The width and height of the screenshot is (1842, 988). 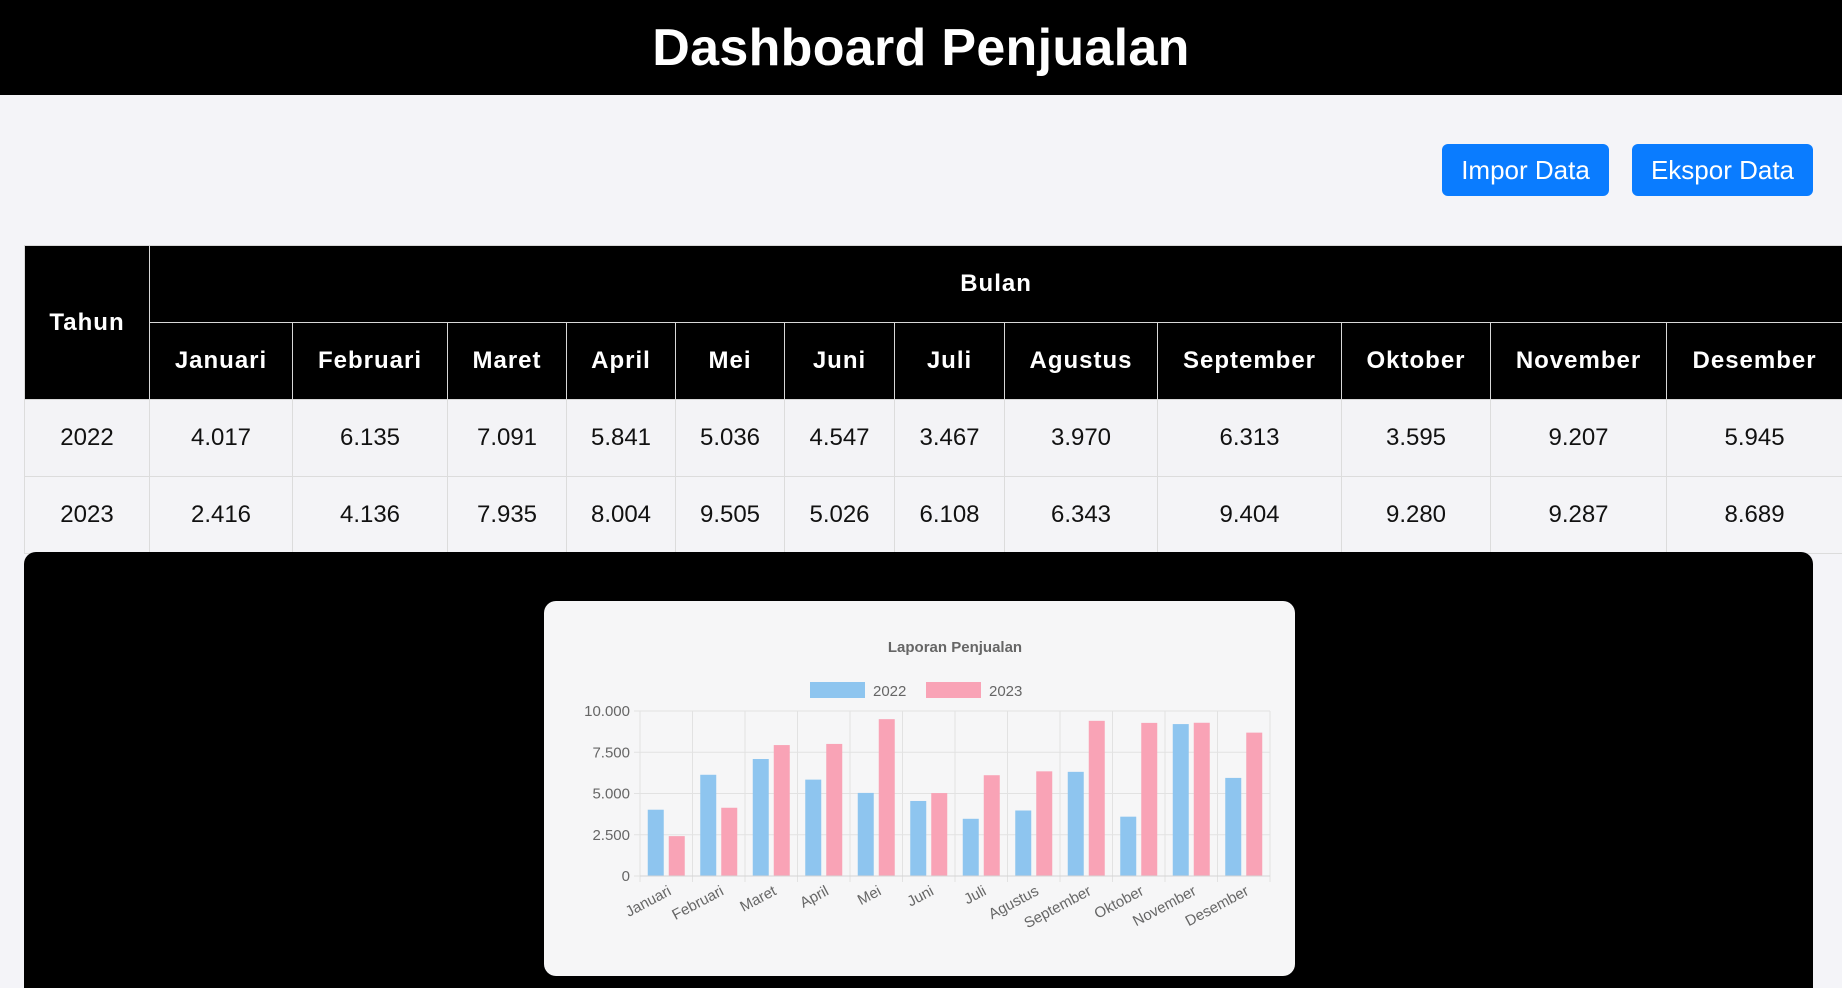 What do you see at coordinates (370, 361) in the screenshot?
I see `month-header: Februari` at bounding box center [370, 361].